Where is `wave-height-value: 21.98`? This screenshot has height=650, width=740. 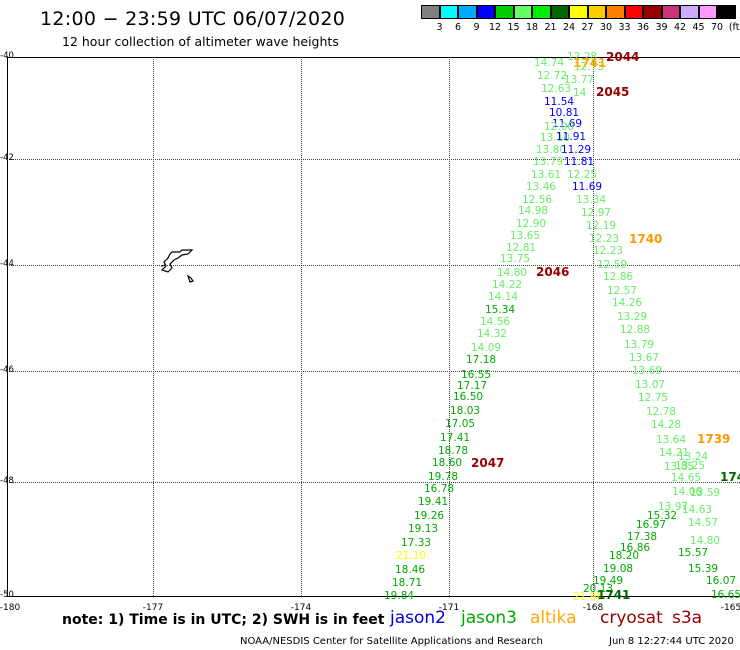
wave-height-value: 21.98 is located at coordinates (588, 597).